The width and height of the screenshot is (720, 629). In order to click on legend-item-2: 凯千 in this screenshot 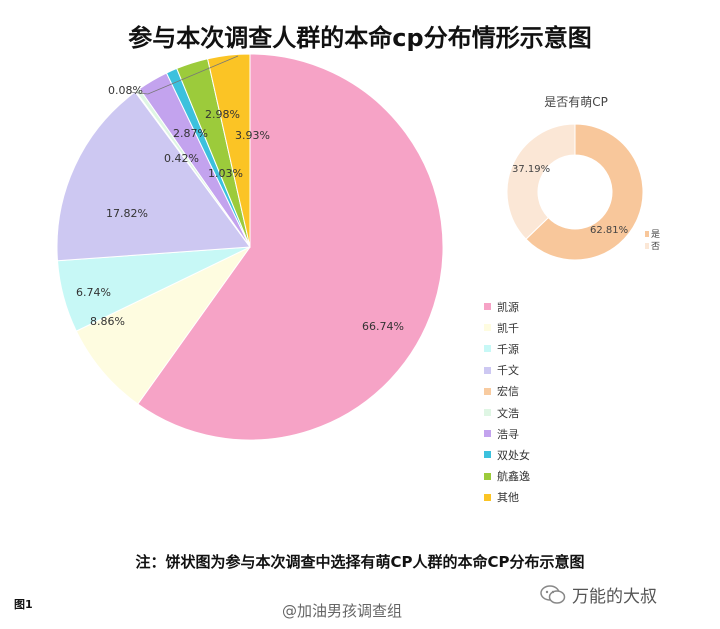, I will do `click(507, 327)`.